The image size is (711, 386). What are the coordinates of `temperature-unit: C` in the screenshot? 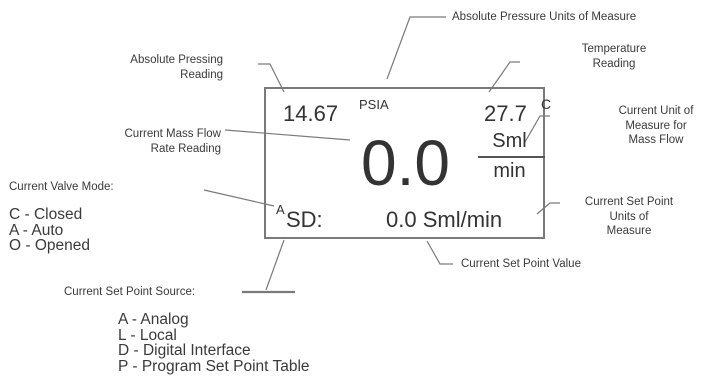 It's located at (546, 104).